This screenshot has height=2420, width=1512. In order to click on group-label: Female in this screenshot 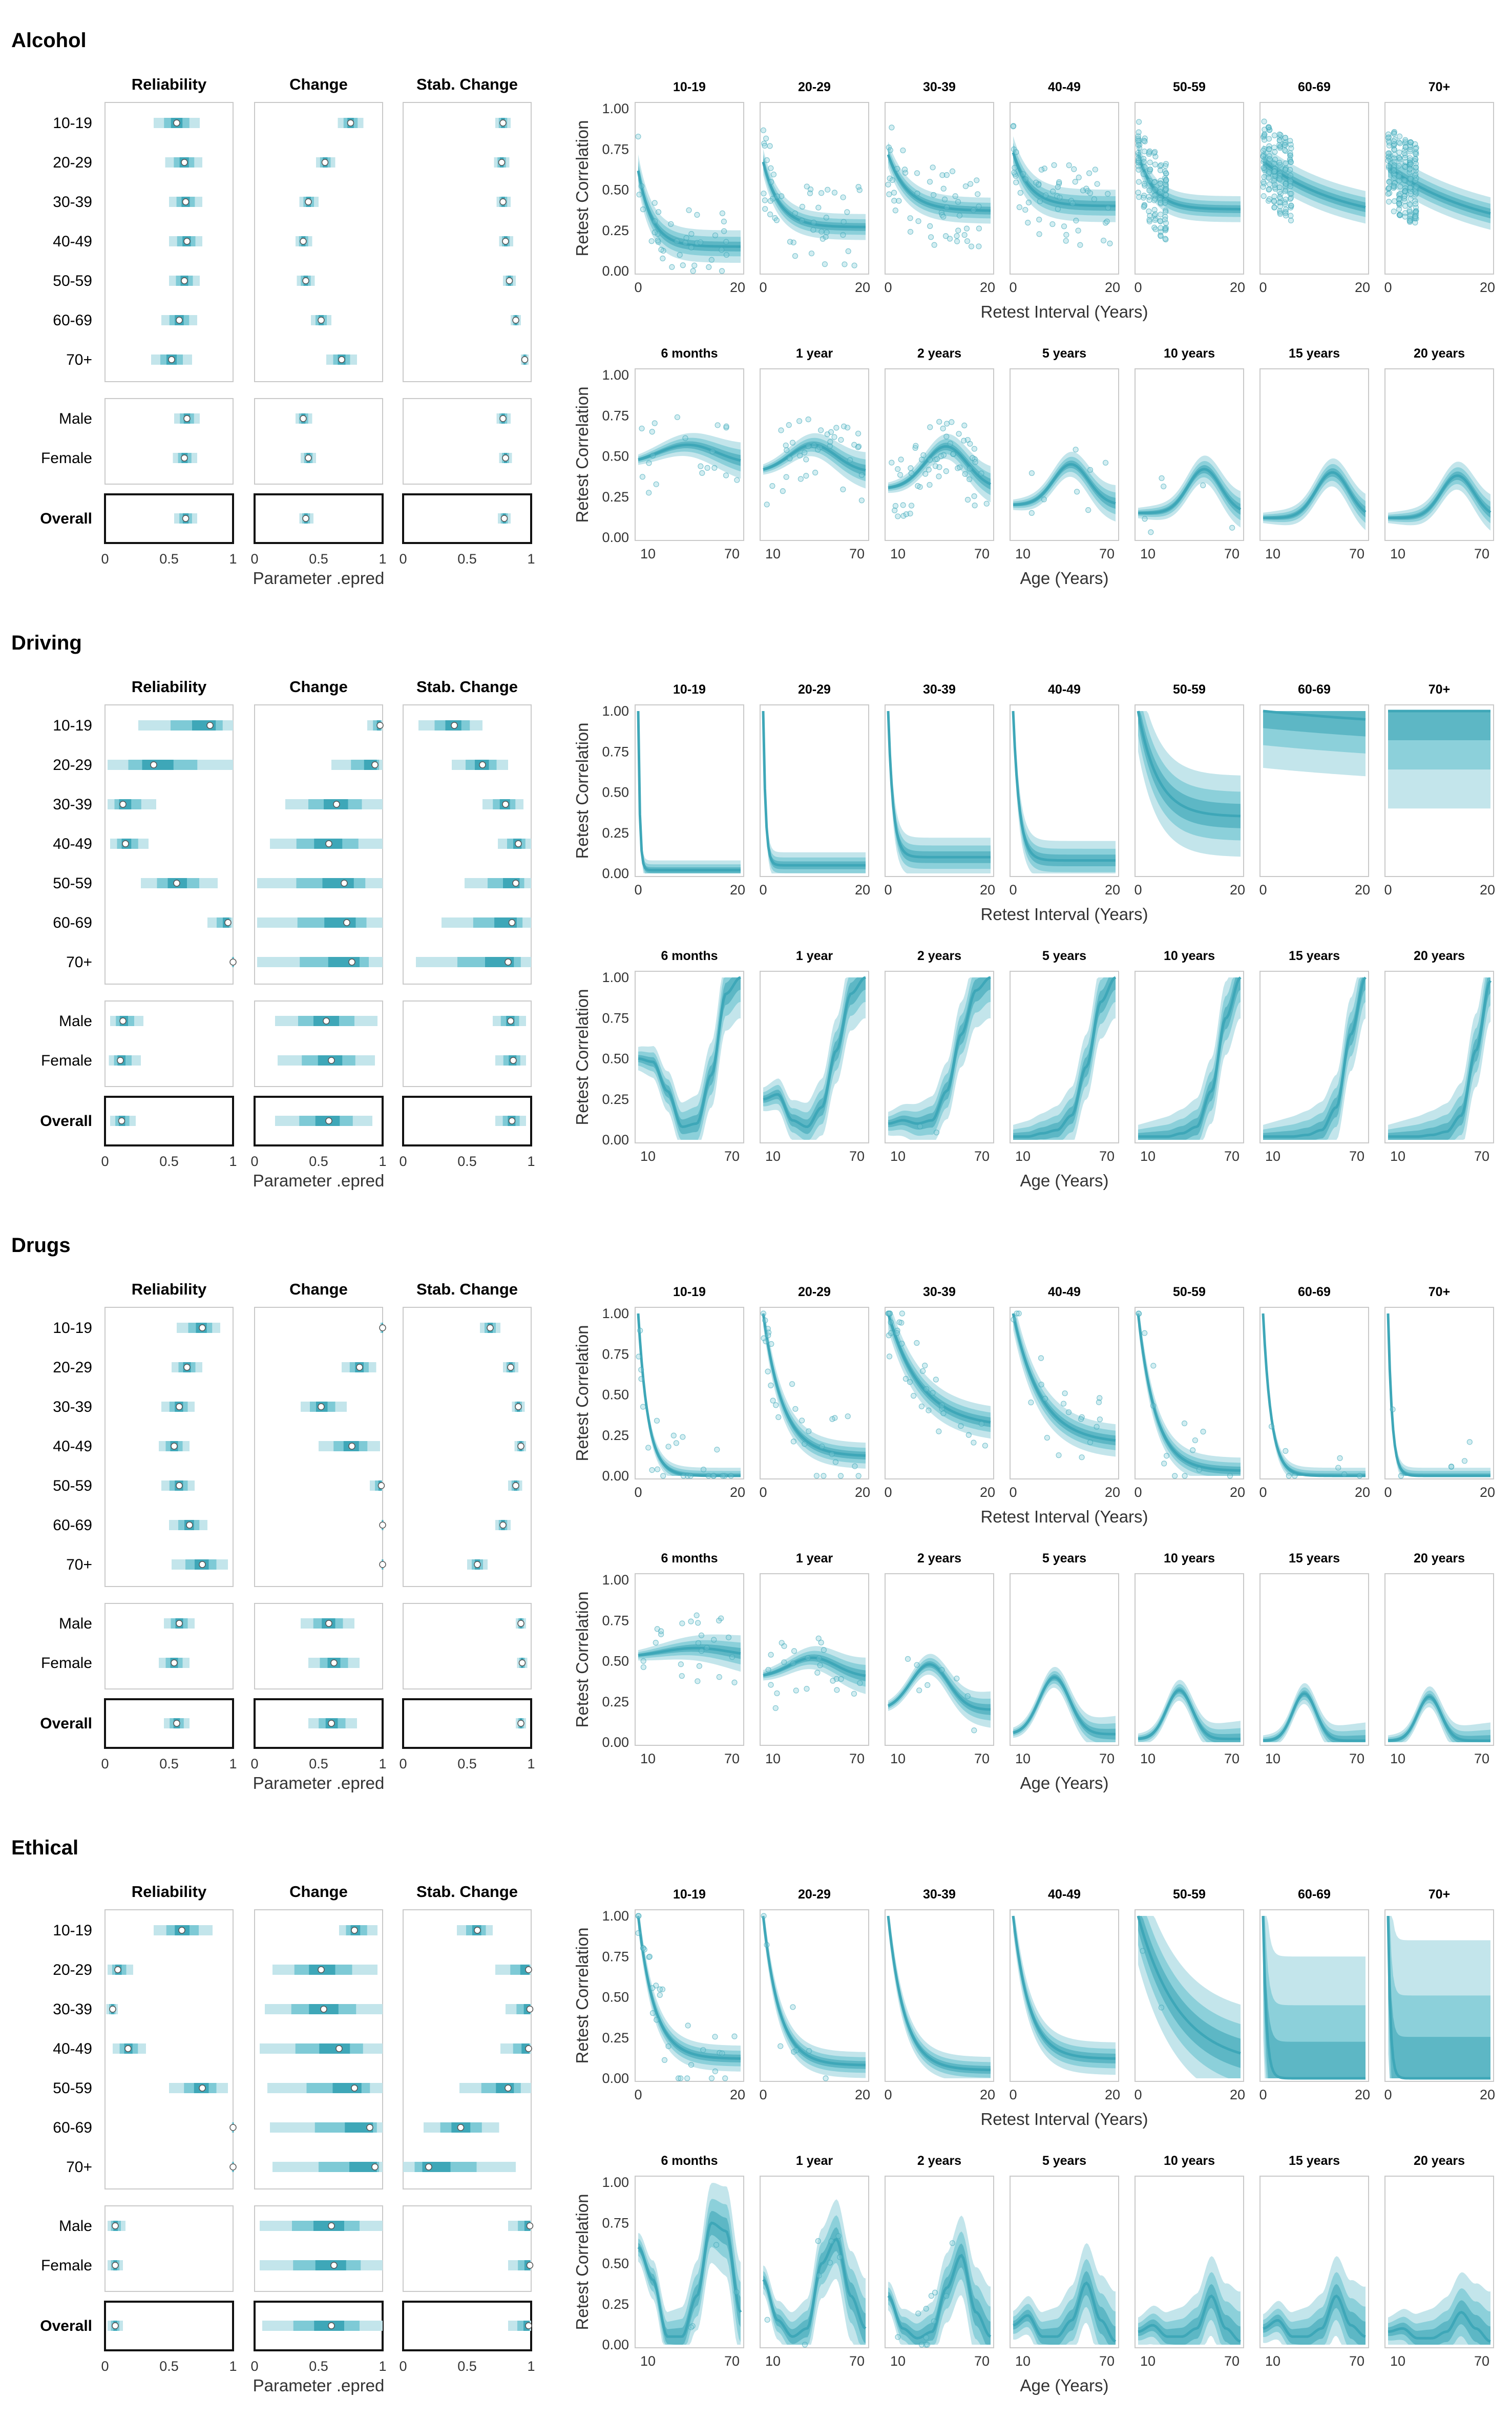, I will do `click(66, 1663)`.